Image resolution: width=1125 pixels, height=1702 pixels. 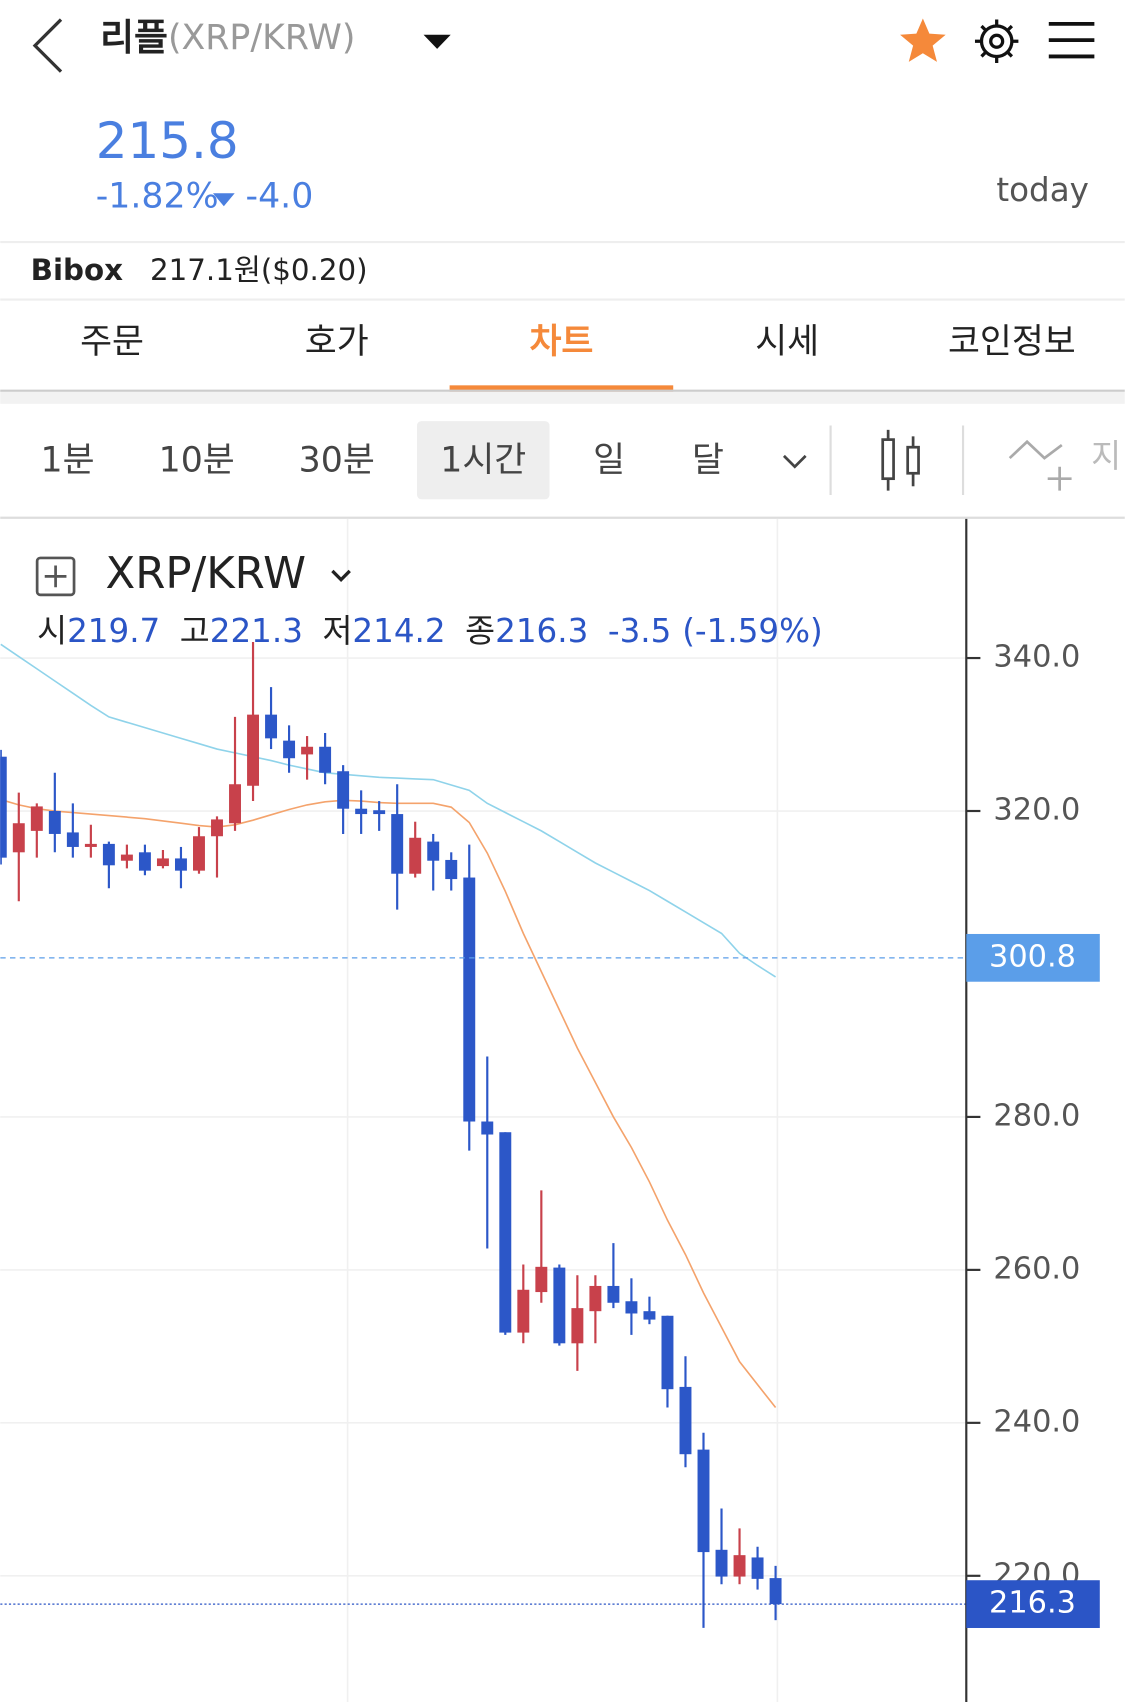 What do you see at coordinates (134, 37) in the screenshot?
I see `coin-name-text: 리플` at bounding box center [134, 37].